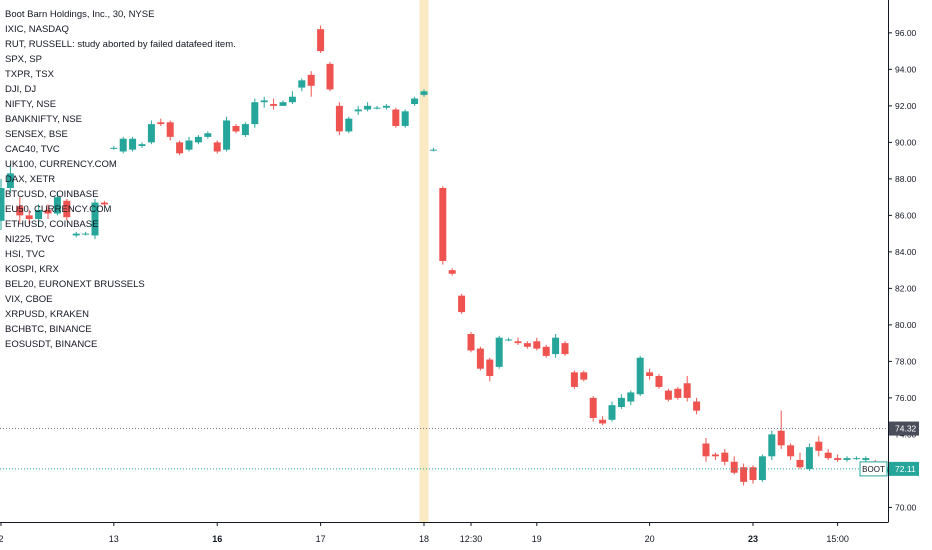  What do you see at coordinates (36, 134) in the screenshot?
I see `legend-study-item: SENSEX, BSE` at bounding box center [36, 134].